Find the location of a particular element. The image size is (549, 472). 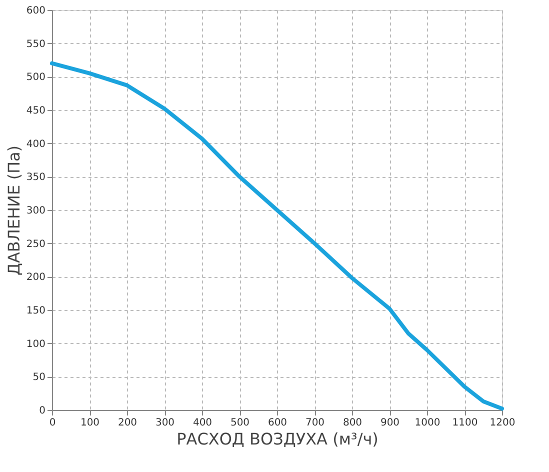

y-tick-label: 100 is located at coordinates (36, 344).